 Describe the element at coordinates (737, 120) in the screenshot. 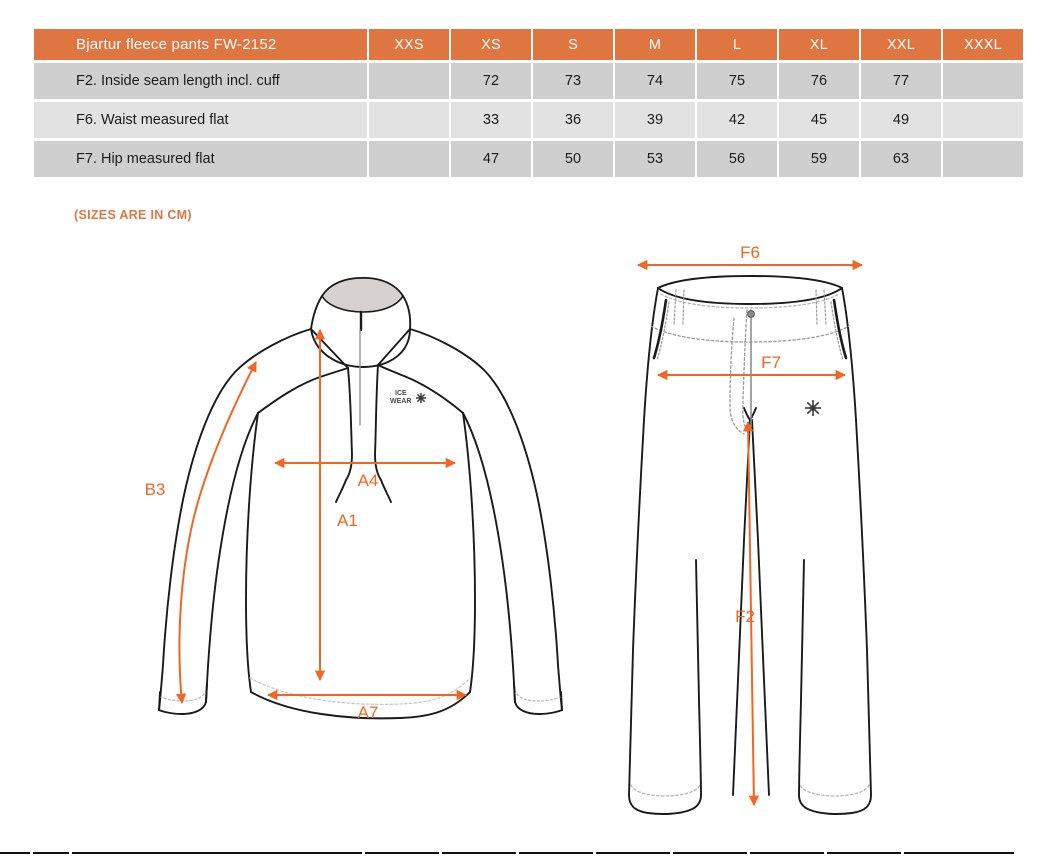

I see `measurement-value: 42` at that location.